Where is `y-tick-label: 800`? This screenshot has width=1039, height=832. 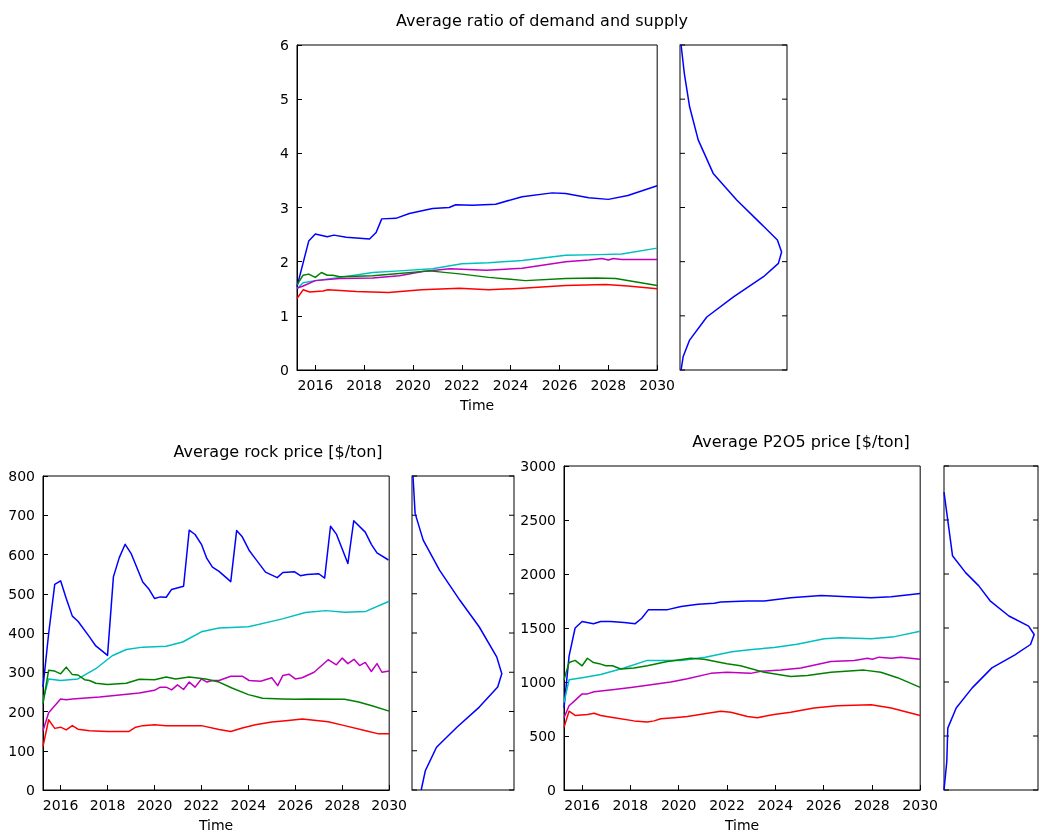 y-tick-label: 800 is located at coordinates (21, 476).